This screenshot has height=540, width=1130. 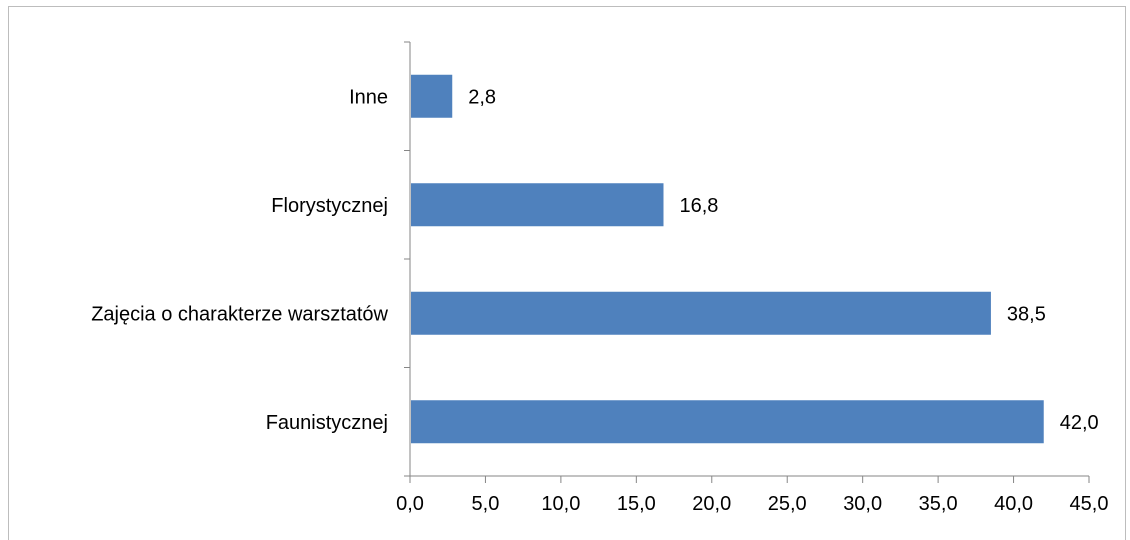 What do you see at coordinates (239, 314) in the screenshot?
I see `category-label: Zajęcia o charakterze warsztatów` at bounding box center [239, 314].